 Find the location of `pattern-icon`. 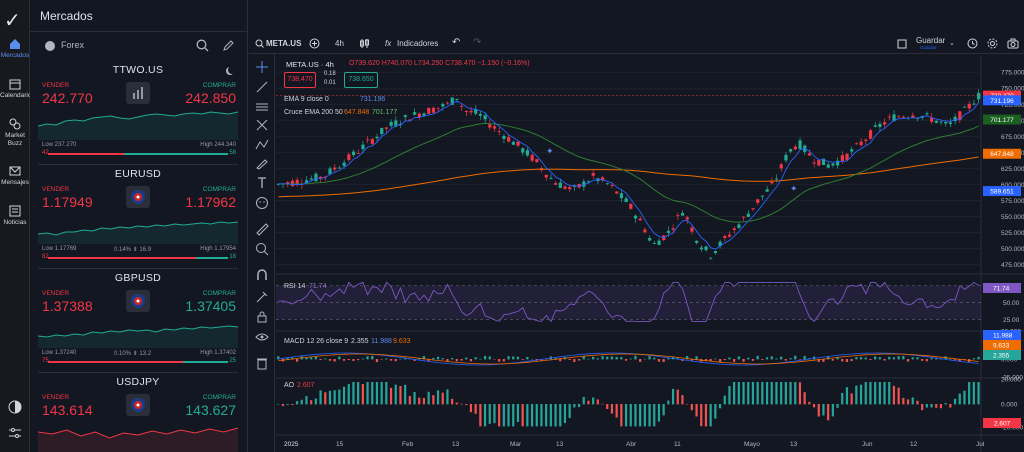

pattern-icon is located at coordinates (262, 145).